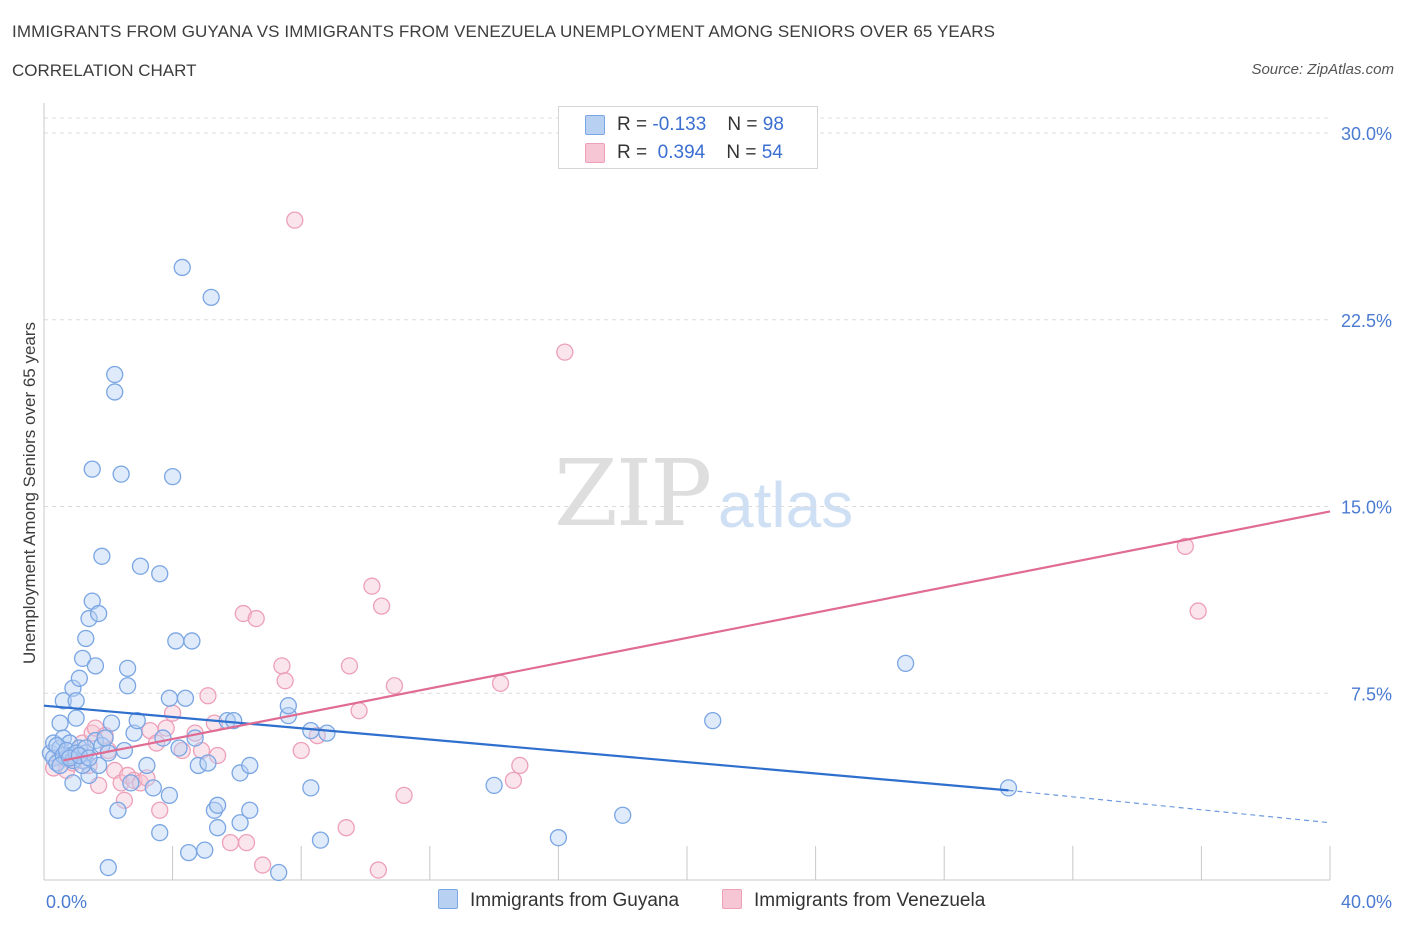 The height and width of the screenshot is (930, 1406). I want to click on bottom-legend-venezuela: Immigrants from Venezuela, so click(853, 900).